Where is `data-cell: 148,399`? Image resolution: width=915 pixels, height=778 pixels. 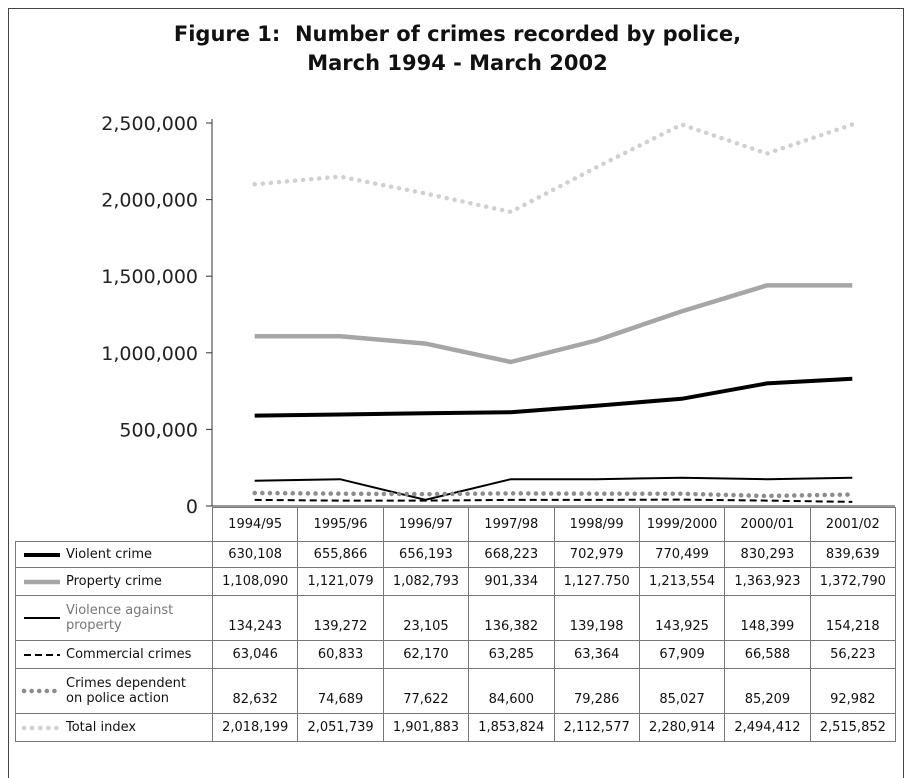 data-cell: 148,399 is located at coordinates (767, 618).